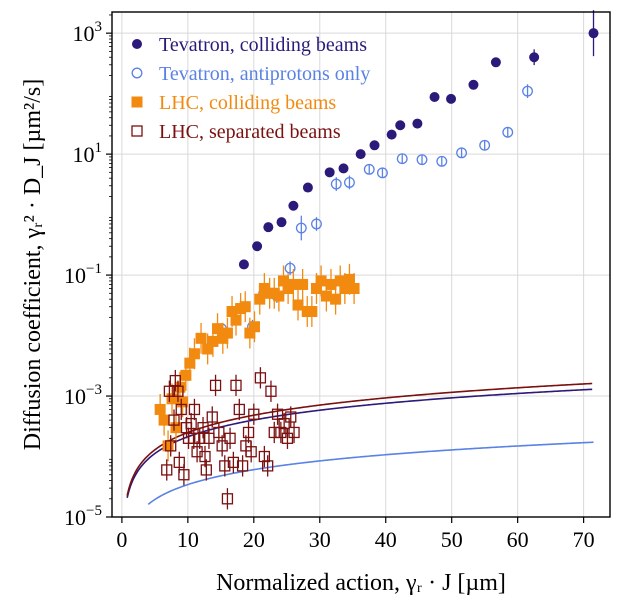  I want to click on y-tick-label: 10³, so click(88, 32).